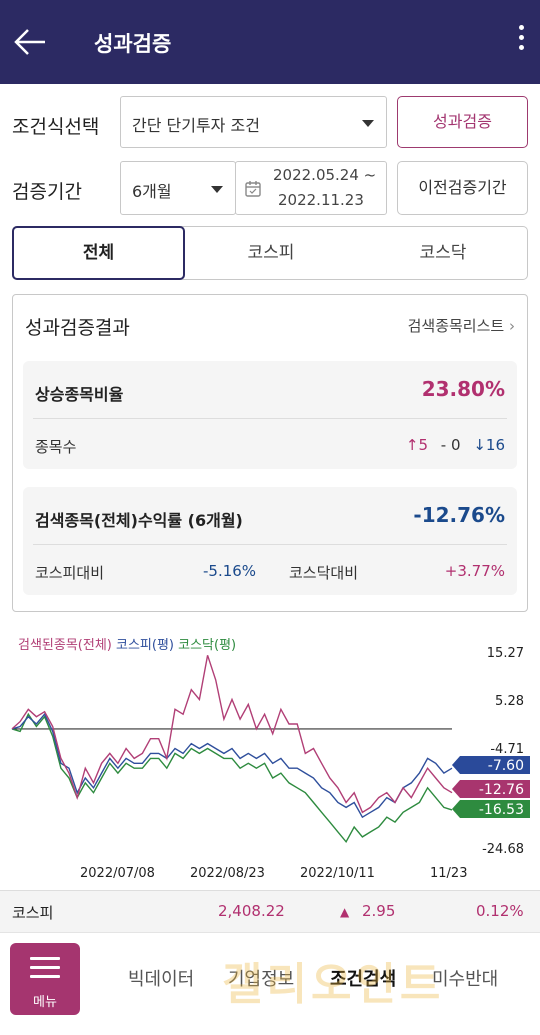  I want to click on tab-kospi: 코스피, so click(271, 253).